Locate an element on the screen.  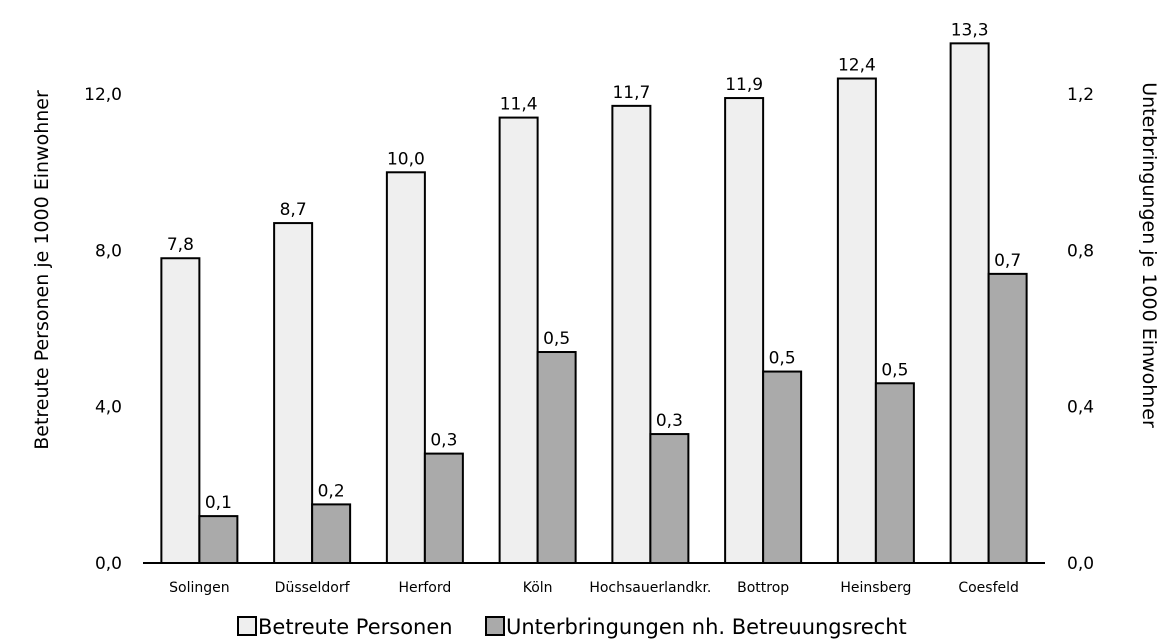
data-label-betreute-personen: 10,0 is located at coordinates (406, 159).